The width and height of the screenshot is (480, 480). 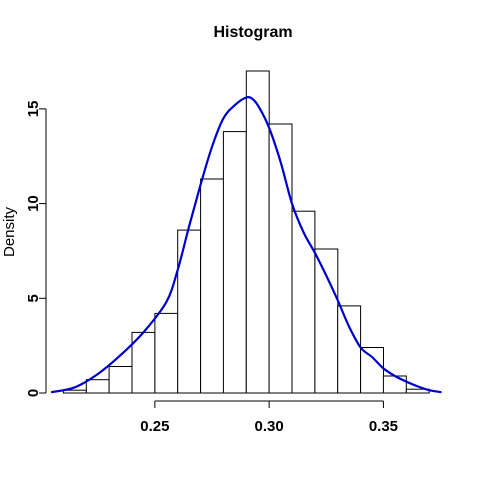 What do you see at coordinates (33, 203) in the screenshot?
I see `y-tick-label: 10` at bounding box center [33, 203].